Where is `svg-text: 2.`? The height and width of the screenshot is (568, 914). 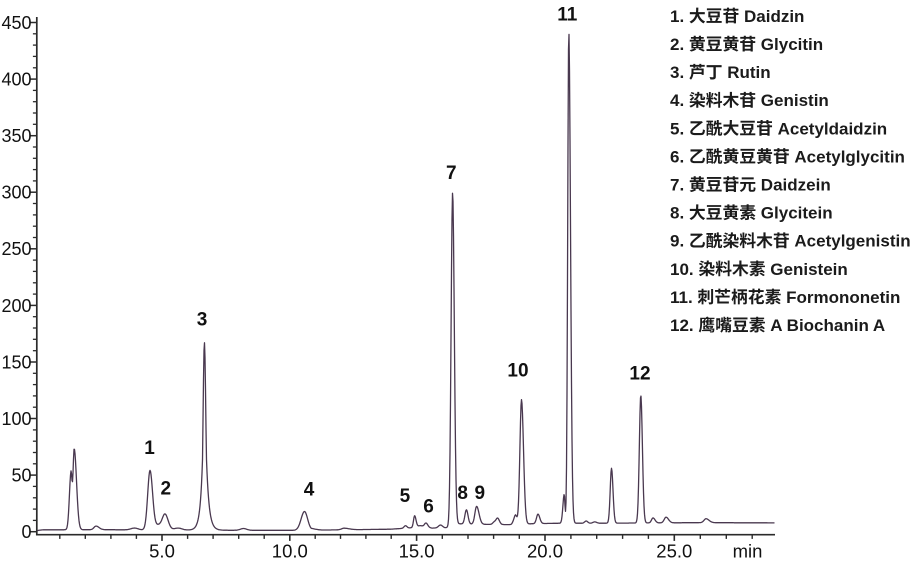 svg-text: 2. is located at coordinates (677, 44).